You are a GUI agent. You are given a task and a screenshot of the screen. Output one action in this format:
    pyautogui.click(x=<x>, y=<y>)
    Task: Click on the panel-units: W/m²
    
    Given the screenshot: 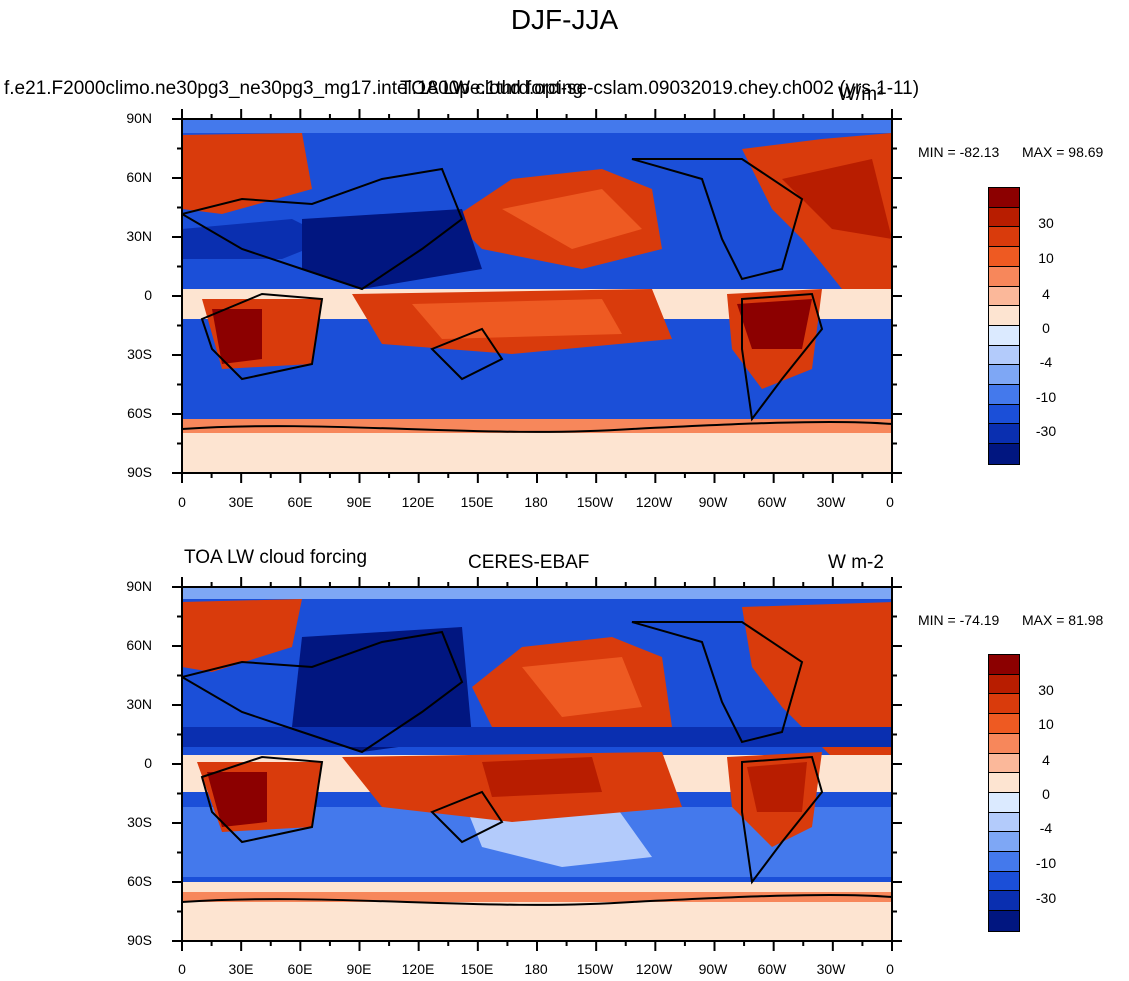 What is the action you would take?
    pyautogui.click(x=861, y=94)
    